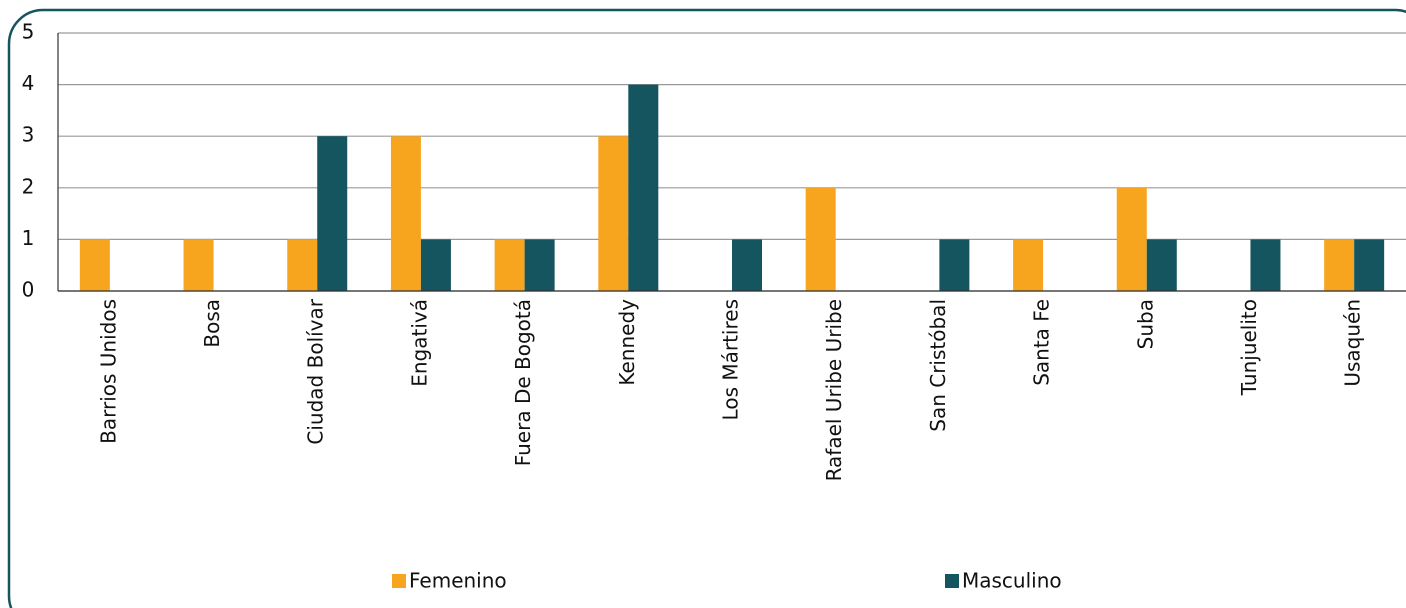 Image resolution: width=1406 pixels, height=608 pixels. I want to click on x-tick-label: Barrios Unidos, so click(108, 371).